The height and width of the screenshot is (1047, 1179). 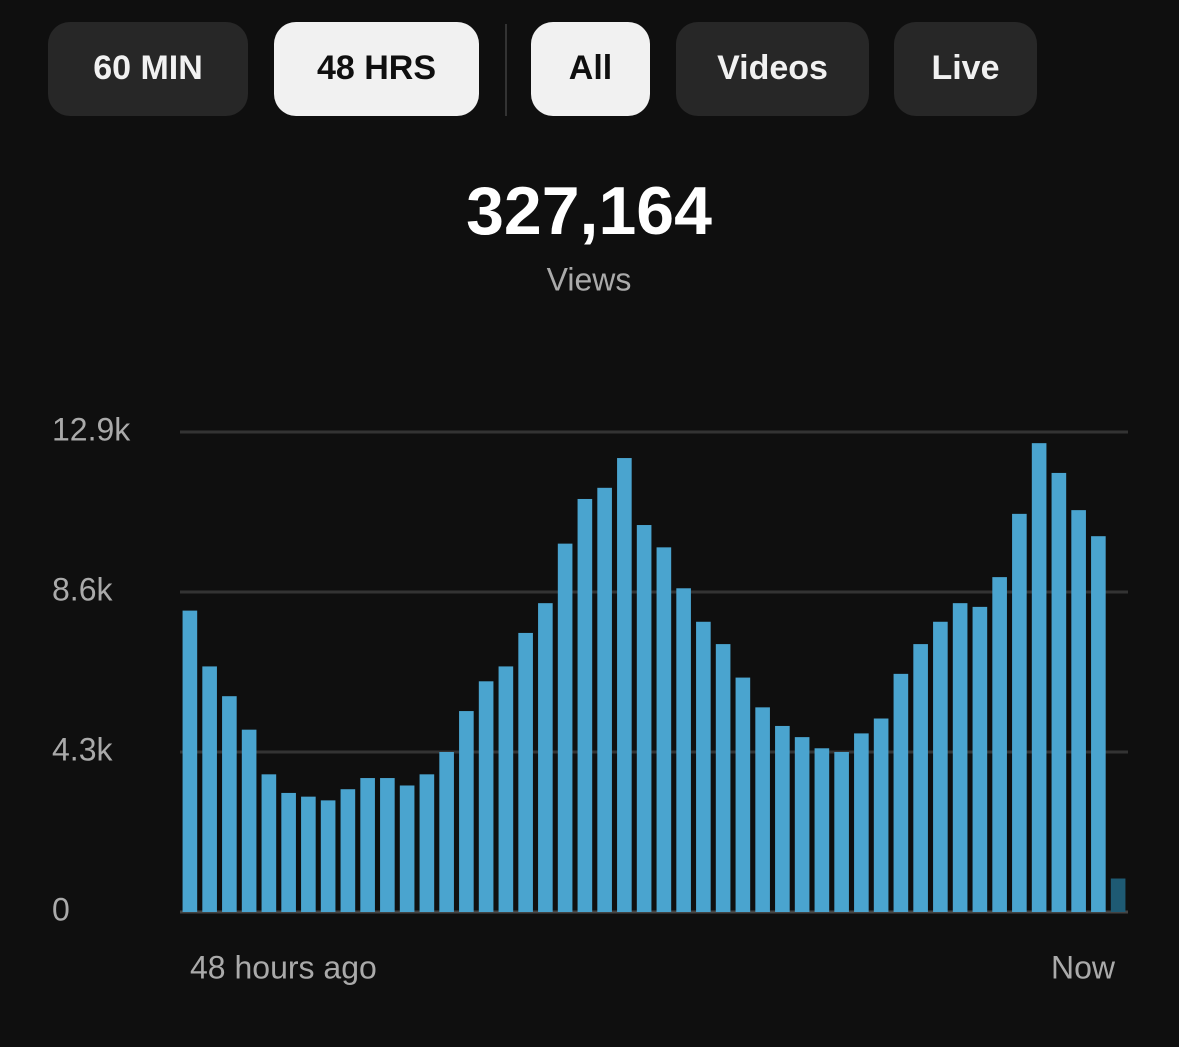 I want to click on x-tick-label: Now, so click(x=1083, y=967).